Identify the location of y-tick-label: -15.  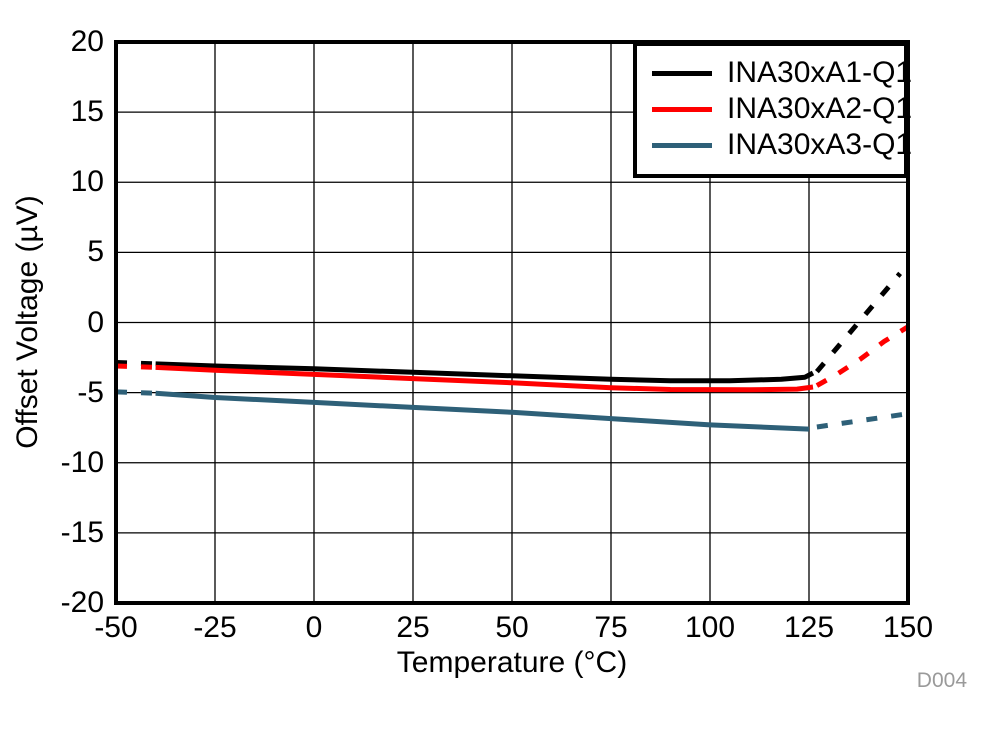
(82, 532).